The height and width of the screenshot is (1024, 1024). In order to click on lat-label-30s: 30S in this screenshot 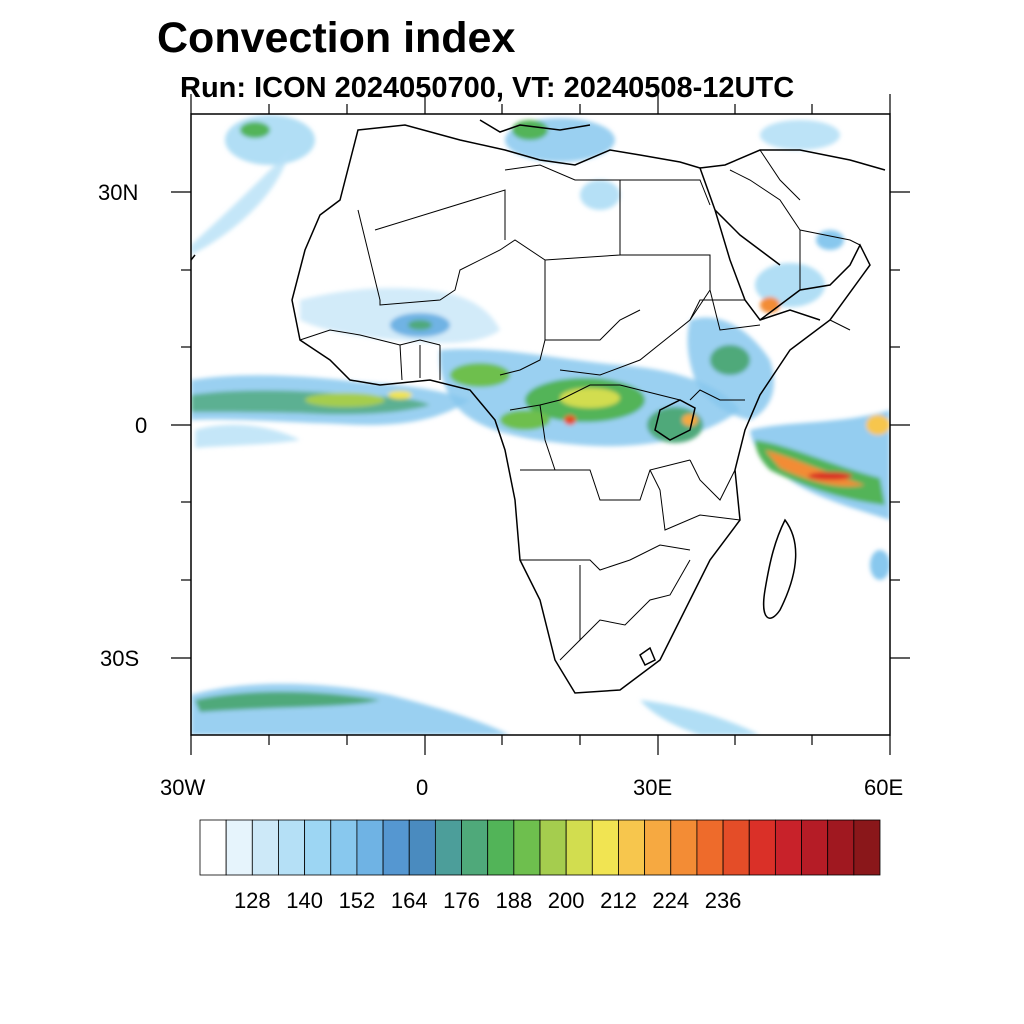, I will do `click(120, 658)`.